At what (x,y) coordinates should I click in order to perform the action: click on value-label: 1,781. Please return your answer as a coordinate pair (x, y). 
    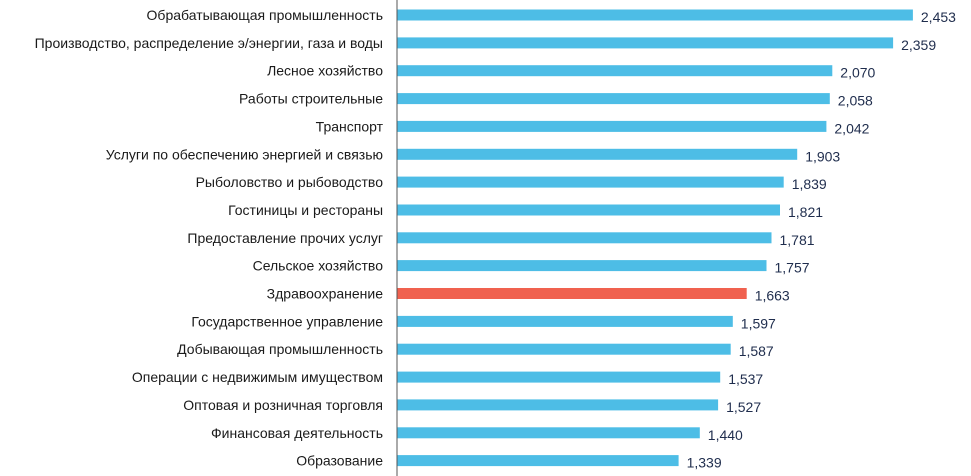
    Looking at the image, I should click on (797, 240).